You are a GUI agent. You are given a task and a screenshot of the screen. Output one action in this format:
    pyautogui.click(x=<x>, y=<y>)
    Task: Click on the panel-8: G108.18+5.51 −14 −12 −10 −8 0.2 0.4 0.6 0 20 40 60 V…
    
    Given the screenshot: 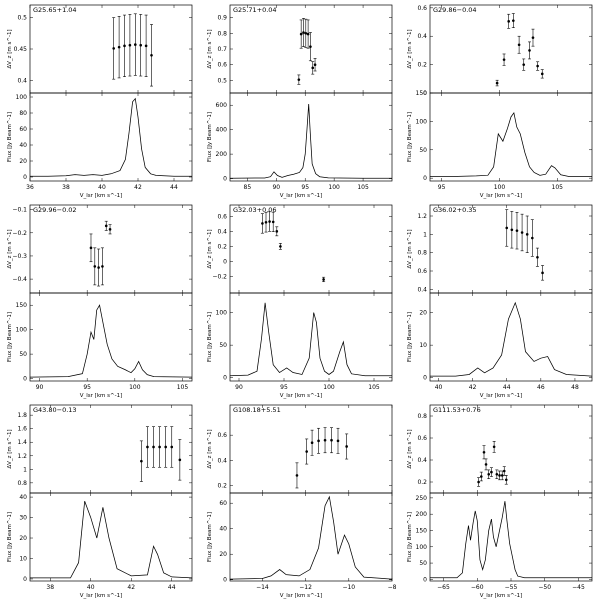 What is the action you would take?
    pyautogui.click(x=302, y=501)
    